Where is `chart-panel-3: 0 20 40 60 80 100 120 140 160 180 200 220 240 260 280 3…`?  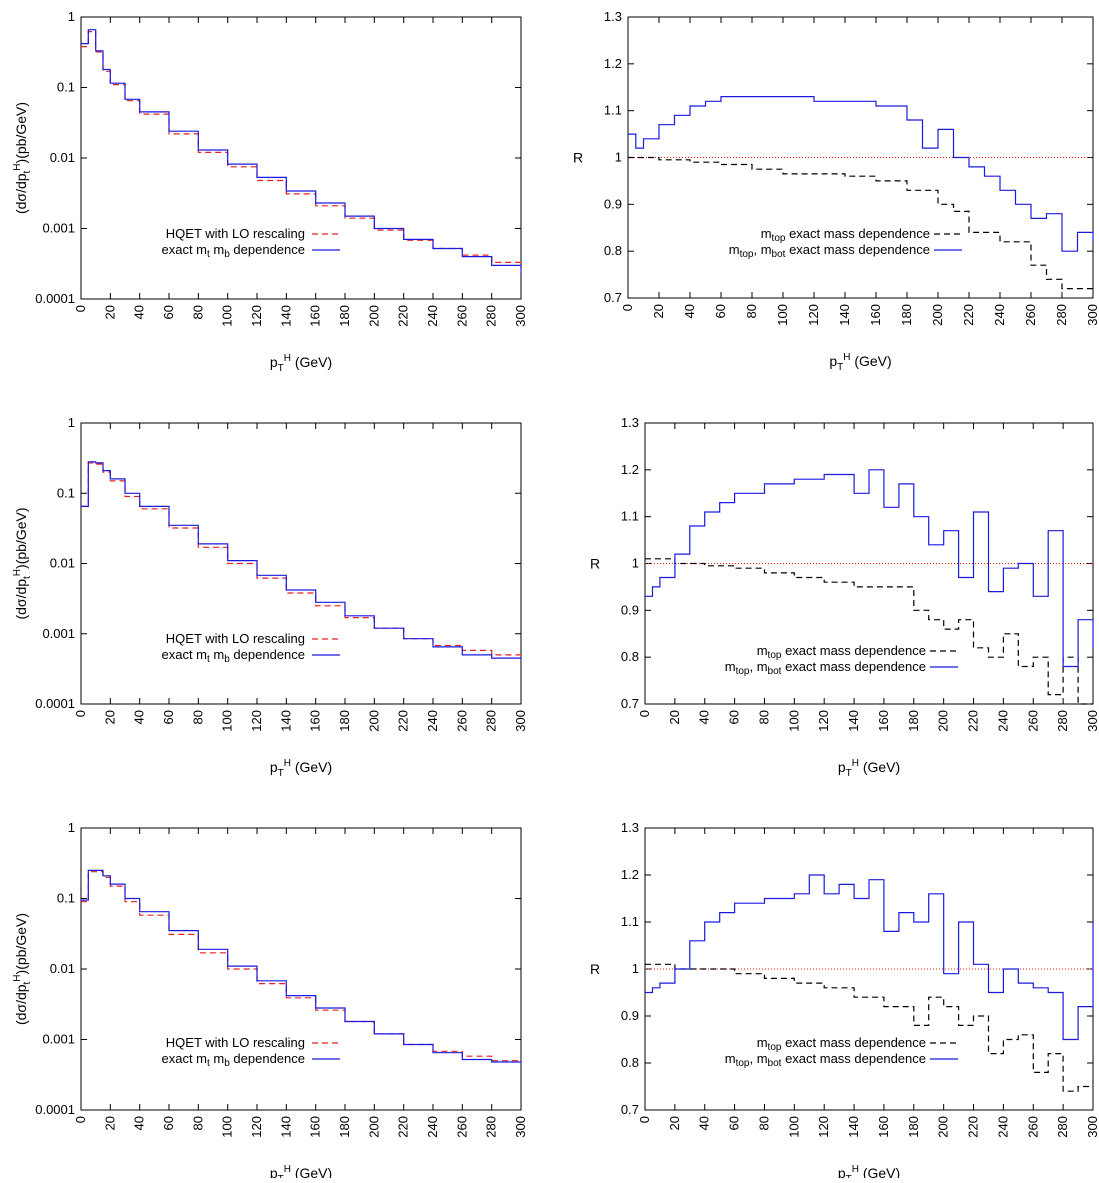
chart-panel-3: 0 20 40 60 80 100 120 140 160 180 200 220 240 260 280 3… is located at coordinates (270, 597).